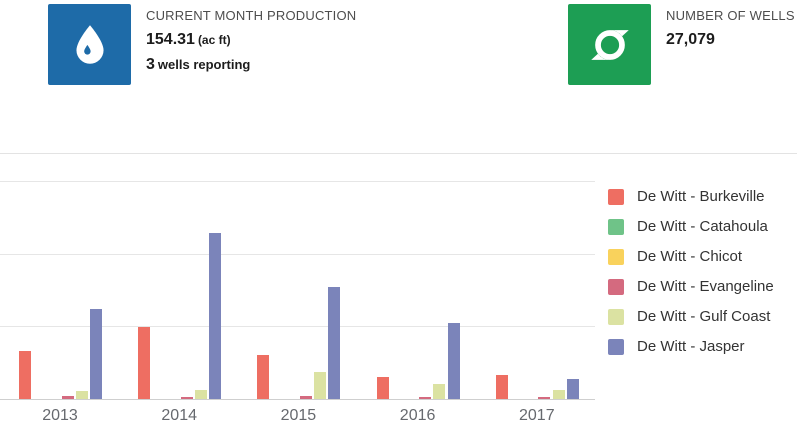 The height and width of the screenshot is (432, 797). What do you see at coordinates (730, 15) in the screenshot?
I see `wells-card-title: NUMBER OF WELLS` at bounding box center [730, 15].